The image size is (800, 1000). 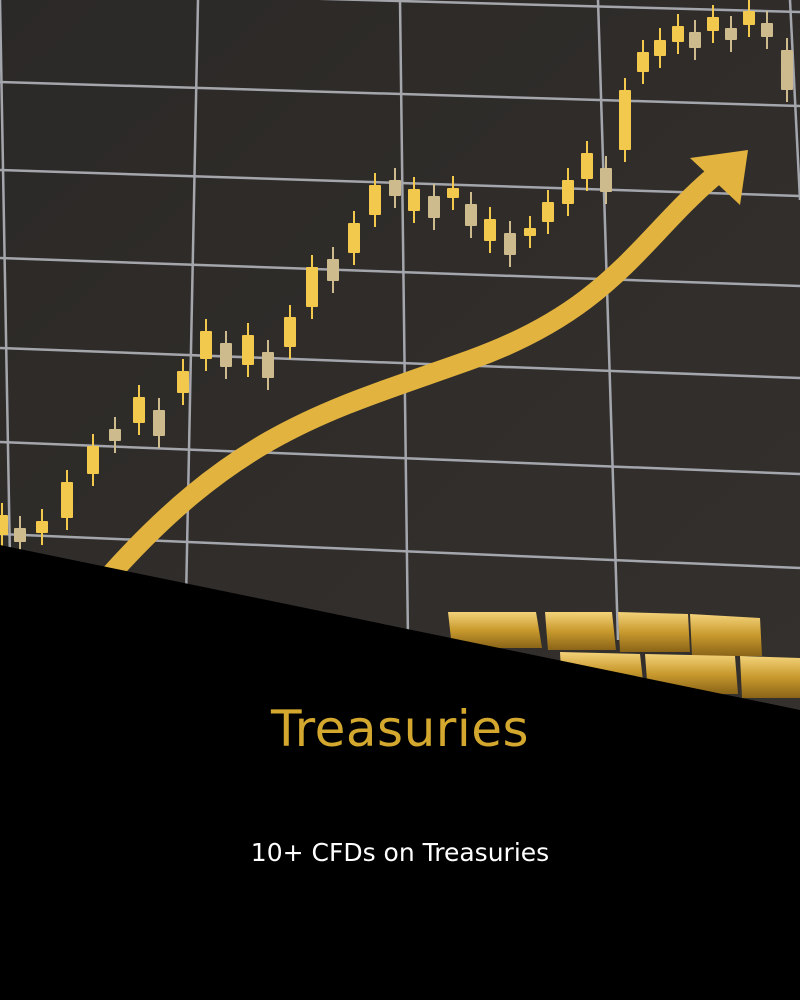 I want to click on card-title: Treasuries, so click(x=400, y=729).